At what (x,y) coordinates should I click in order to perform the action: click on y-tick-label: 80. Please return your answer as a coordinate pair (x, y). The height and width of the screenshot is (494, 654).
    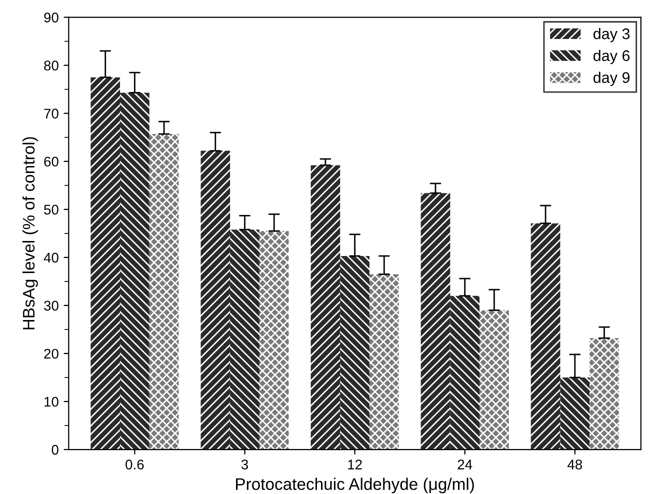
    Looking at the image, I should click on (51, 65).